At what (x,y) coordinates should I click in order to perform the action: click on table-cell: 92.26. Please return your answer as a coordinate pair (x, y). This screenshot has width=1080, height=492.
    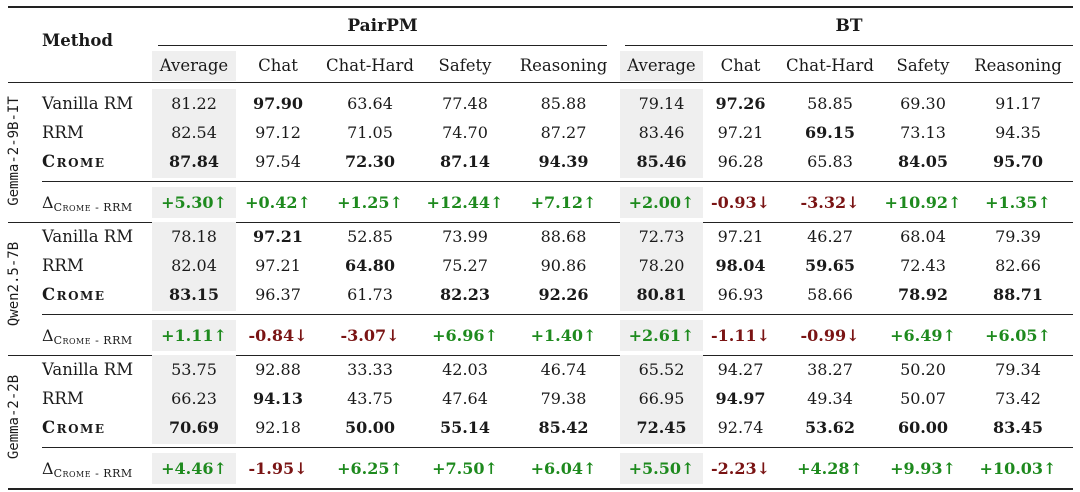
    Looking at the image, I should click on (563, 294).